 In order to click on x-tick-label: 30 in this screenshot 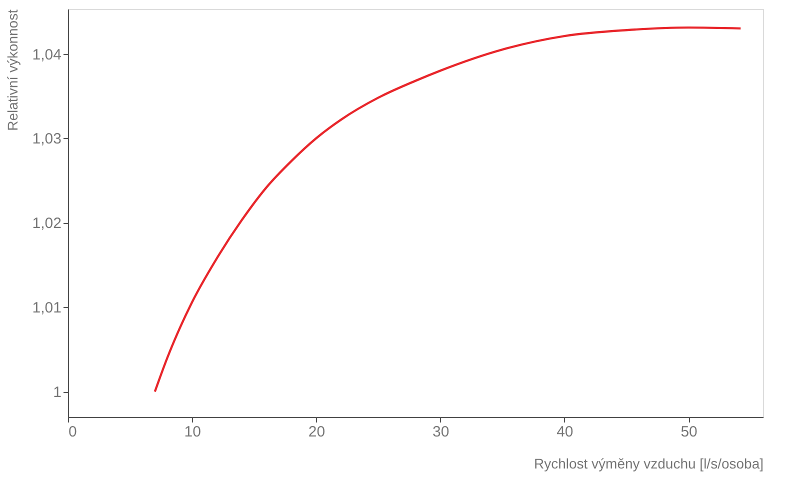, I will do `click(441, 432)`.